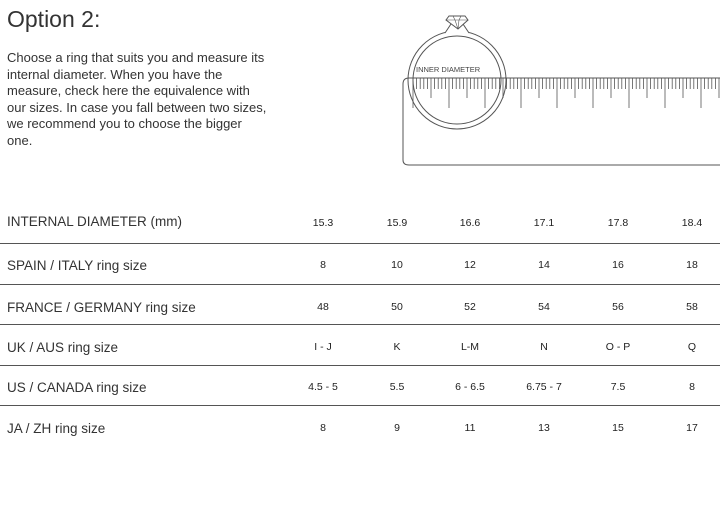 This screenshot has height=512, width=720. Describe the element at coordinates (544, 307) in the screenshot. I see `table-cell: 54` at that location.